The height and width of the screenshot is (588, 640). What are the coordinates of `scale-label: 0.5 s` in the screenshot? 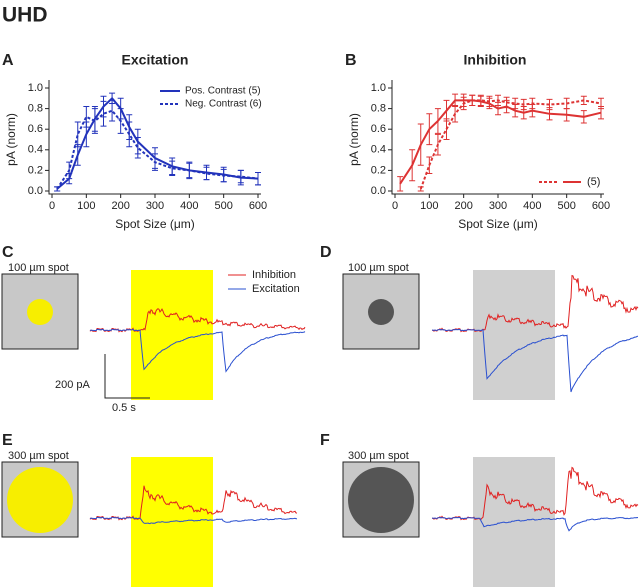 It's located at (124, 408).